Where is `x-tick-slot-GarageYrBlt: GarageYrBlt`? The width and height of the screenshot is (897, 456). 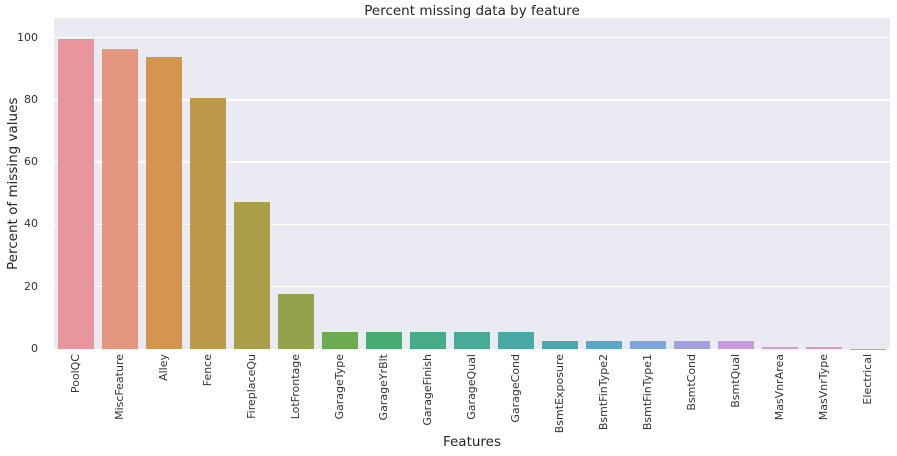 x-tick-slot-GarageYrBlt: GarageYrBlt is located at coordinates (384, 387).